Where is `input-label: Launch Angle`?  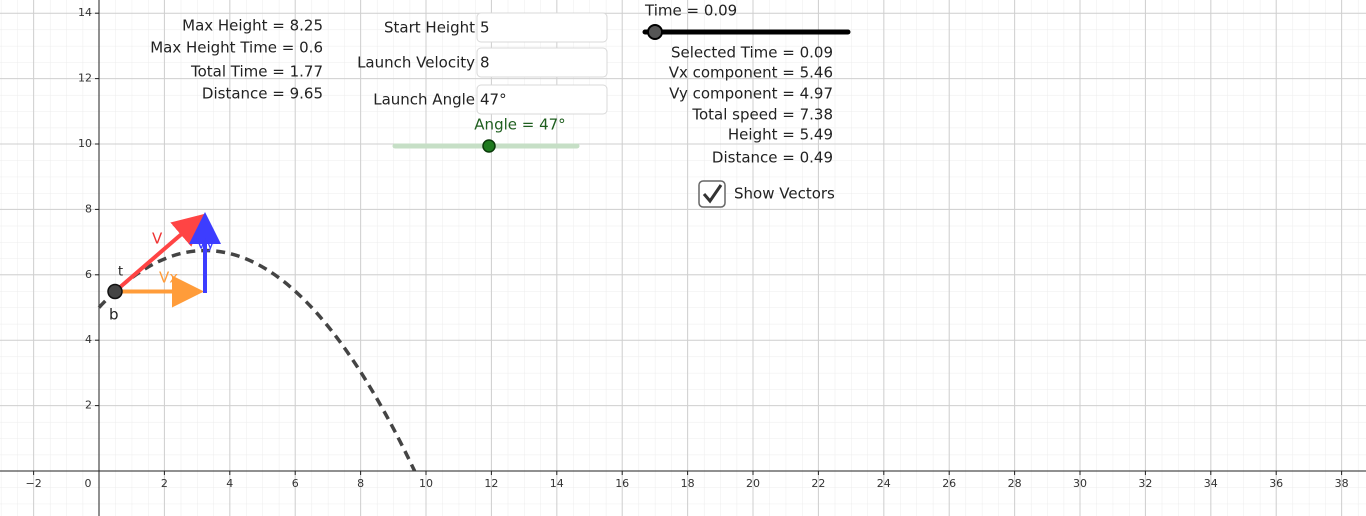 input-label: Launch Angle is located at coordinates (424, 100).